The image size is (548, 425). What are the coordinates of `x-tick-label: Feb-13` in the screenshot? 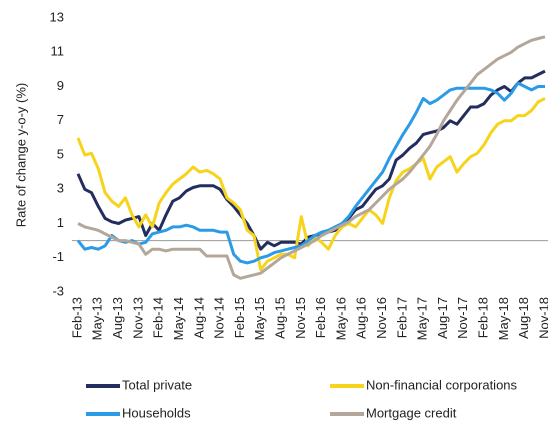 It's located at (76, 317).